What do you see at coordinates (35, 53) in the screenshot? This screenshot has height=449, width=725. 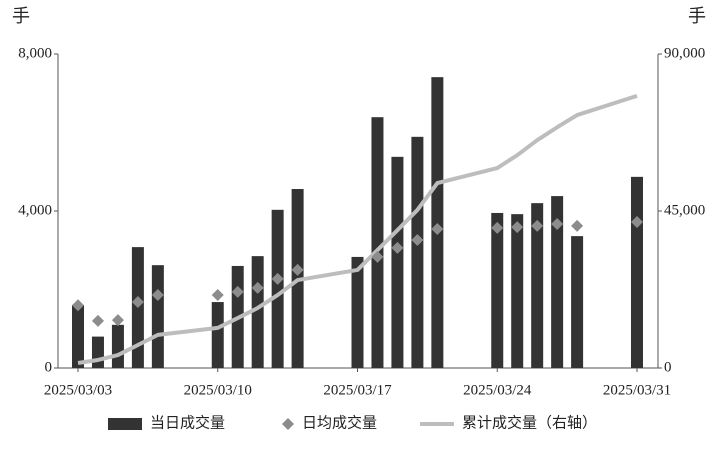 I see `y-tick-label: 8,000` at bounding box center [35, 53].